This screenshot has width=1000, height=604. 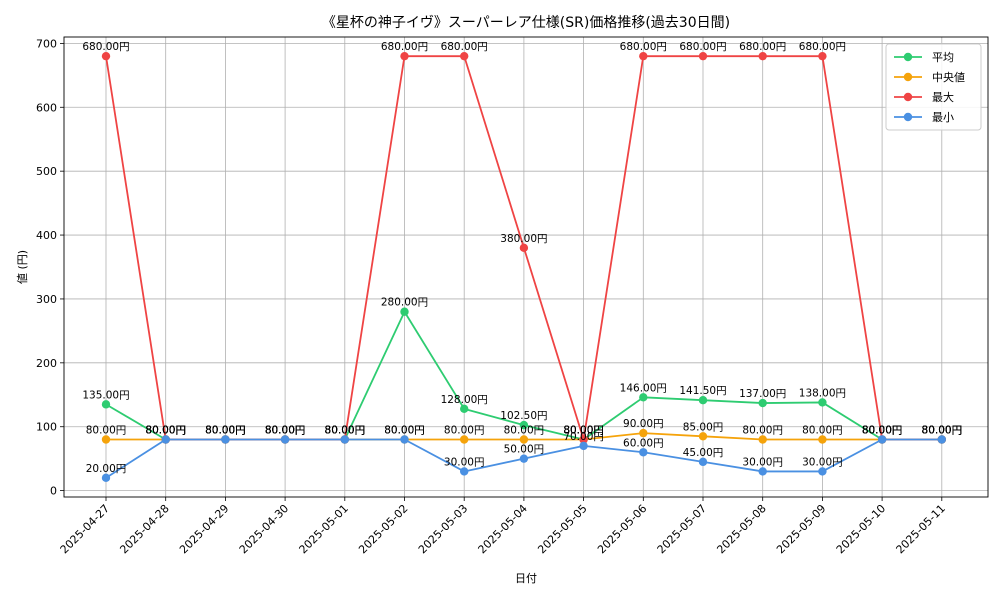 What do you see at coordinates (22, 267) in the screenshot?
I see `y-axis-title: 値 (円)` at bounding box center [22, 267].